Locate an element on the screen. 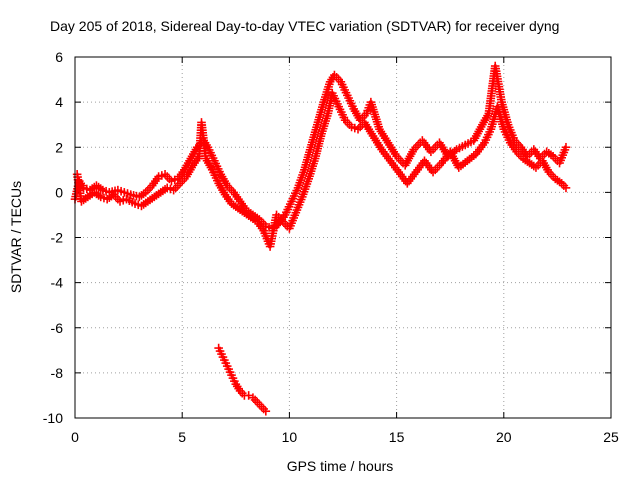 The image size is (640, 480). x-tick-label: 5 is located at coordinates (182, 437).